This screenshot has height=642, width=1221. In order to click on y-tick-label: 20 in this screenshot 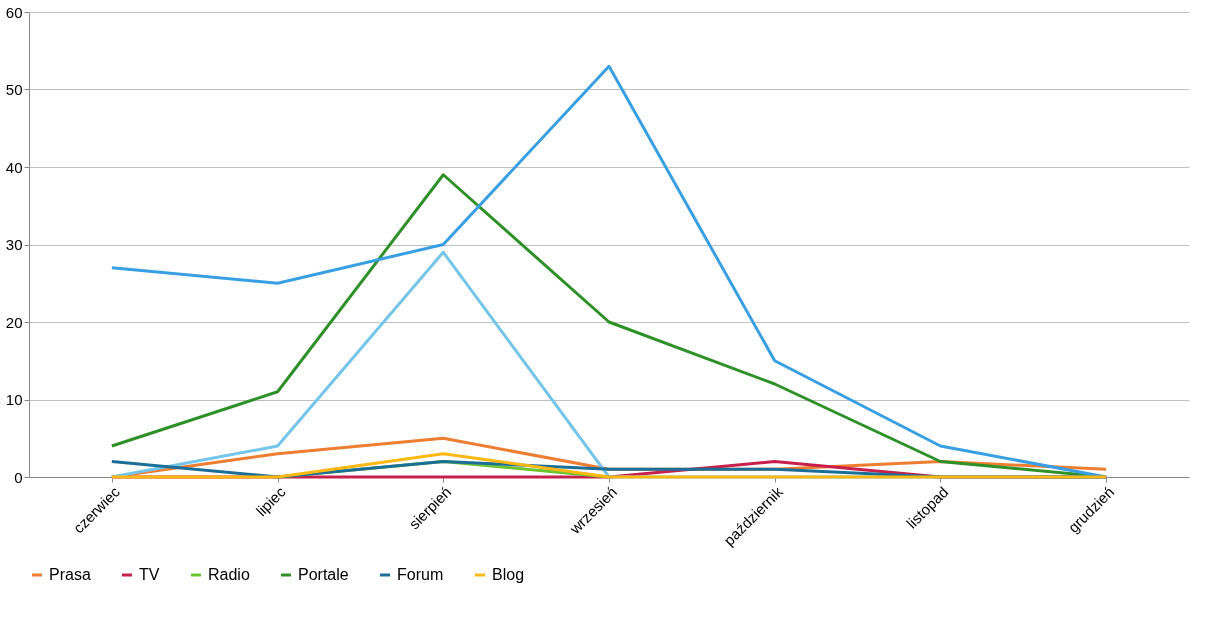, I will do `click(14, 322)`.